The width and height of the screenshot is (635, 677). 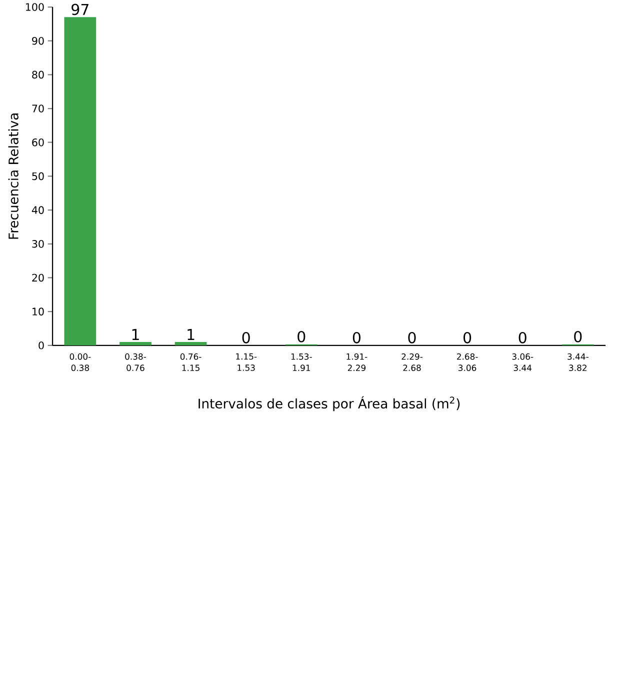 What do you see at coordinates (38, 176) in the screenshot?
I see `y-tick-label: 50` at bounding box center [38, 176].